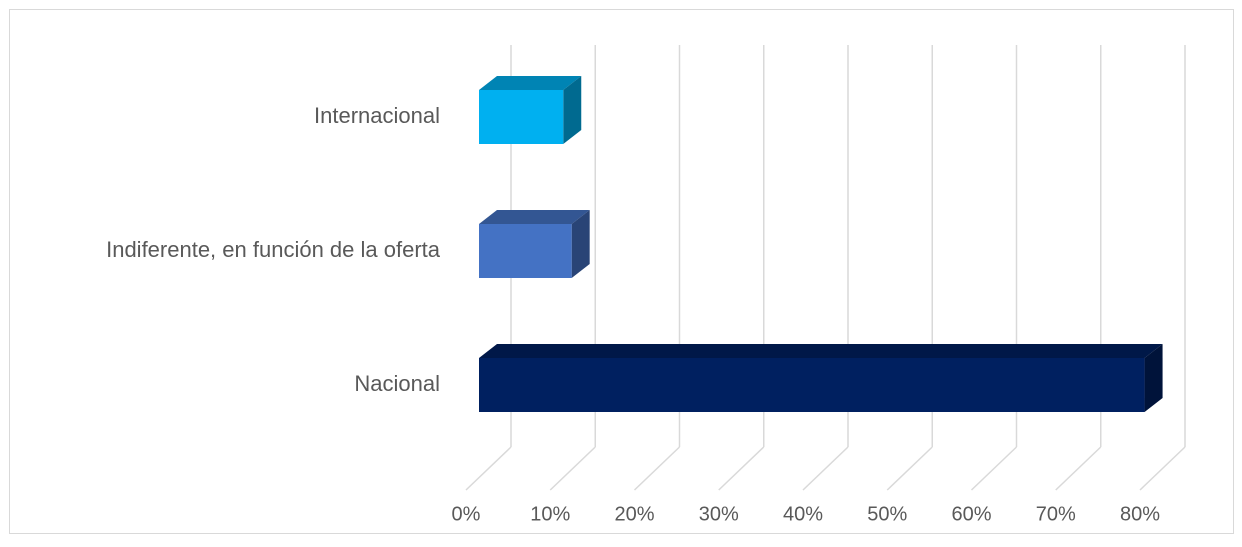 The height and width of the screenshot is (547, 1242). What do you see at coordinates (273, 249) in the screenshot?
I see `y-tick-label: Indiferente, en función de la oferta` at bounding box center [273, 249].